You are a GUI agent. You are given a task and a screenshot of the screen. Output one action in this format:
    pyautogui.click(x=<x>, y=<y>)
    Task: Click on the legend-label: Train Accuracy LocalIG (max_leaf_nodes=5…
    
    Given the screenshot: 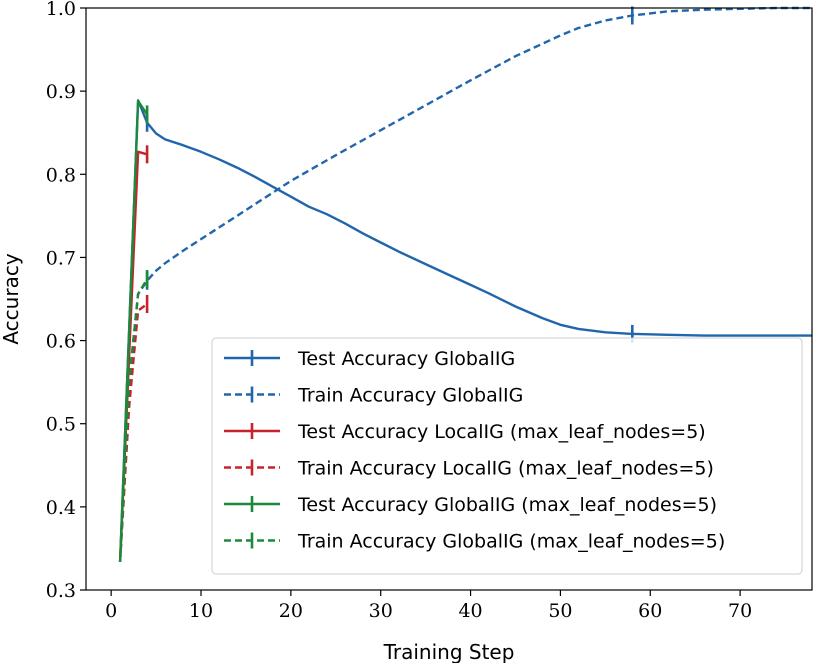 What is the action you would take?
    pyautogui.click(x=505, y=469)
    